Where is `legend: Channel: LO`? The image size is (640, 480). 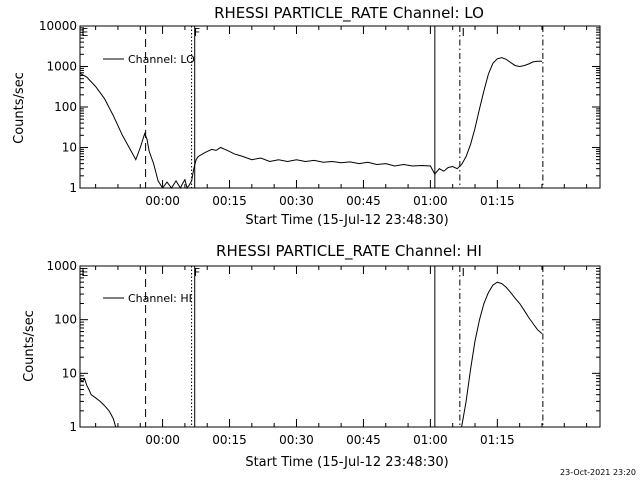 legend: Channel: LO is located at coordinates (149, 59).